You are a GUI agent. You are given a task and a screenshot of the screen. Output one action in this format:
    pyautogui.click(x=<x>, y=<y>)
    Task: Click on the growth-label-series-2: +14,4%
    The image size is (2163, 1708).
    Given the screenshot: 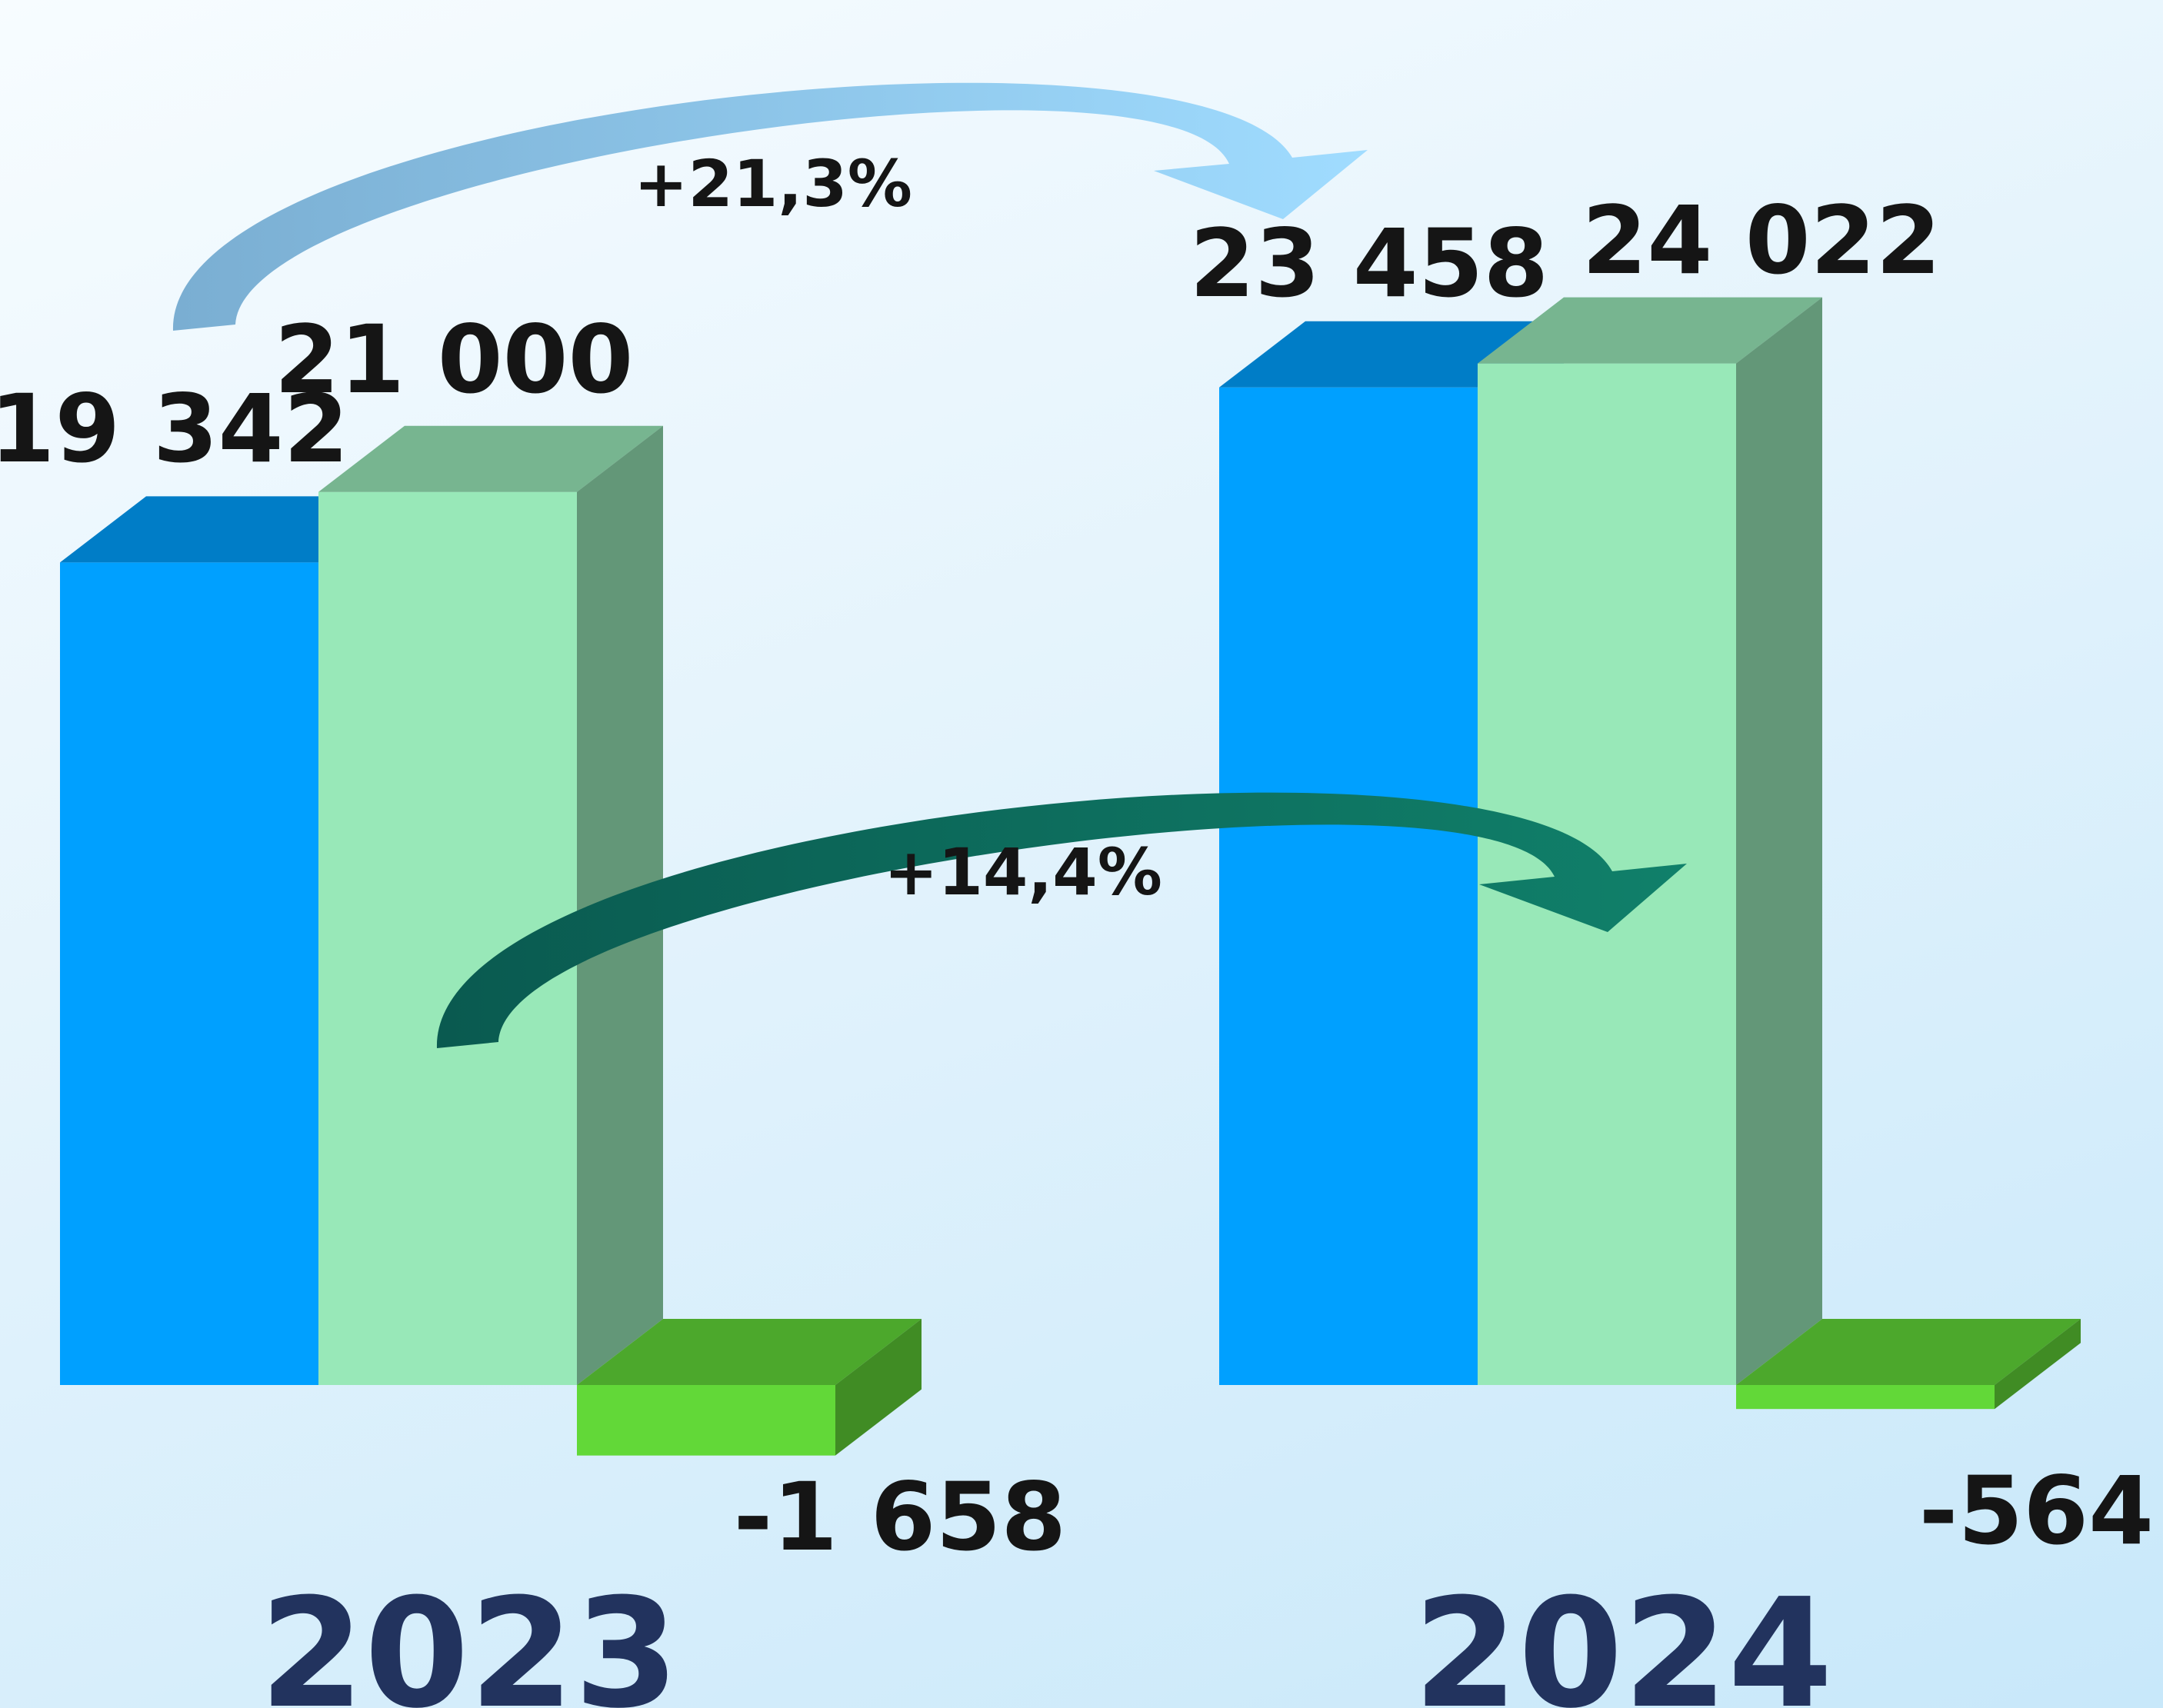 What is the action you would take?
    pyautogui.click(x=1023, y=872)
    